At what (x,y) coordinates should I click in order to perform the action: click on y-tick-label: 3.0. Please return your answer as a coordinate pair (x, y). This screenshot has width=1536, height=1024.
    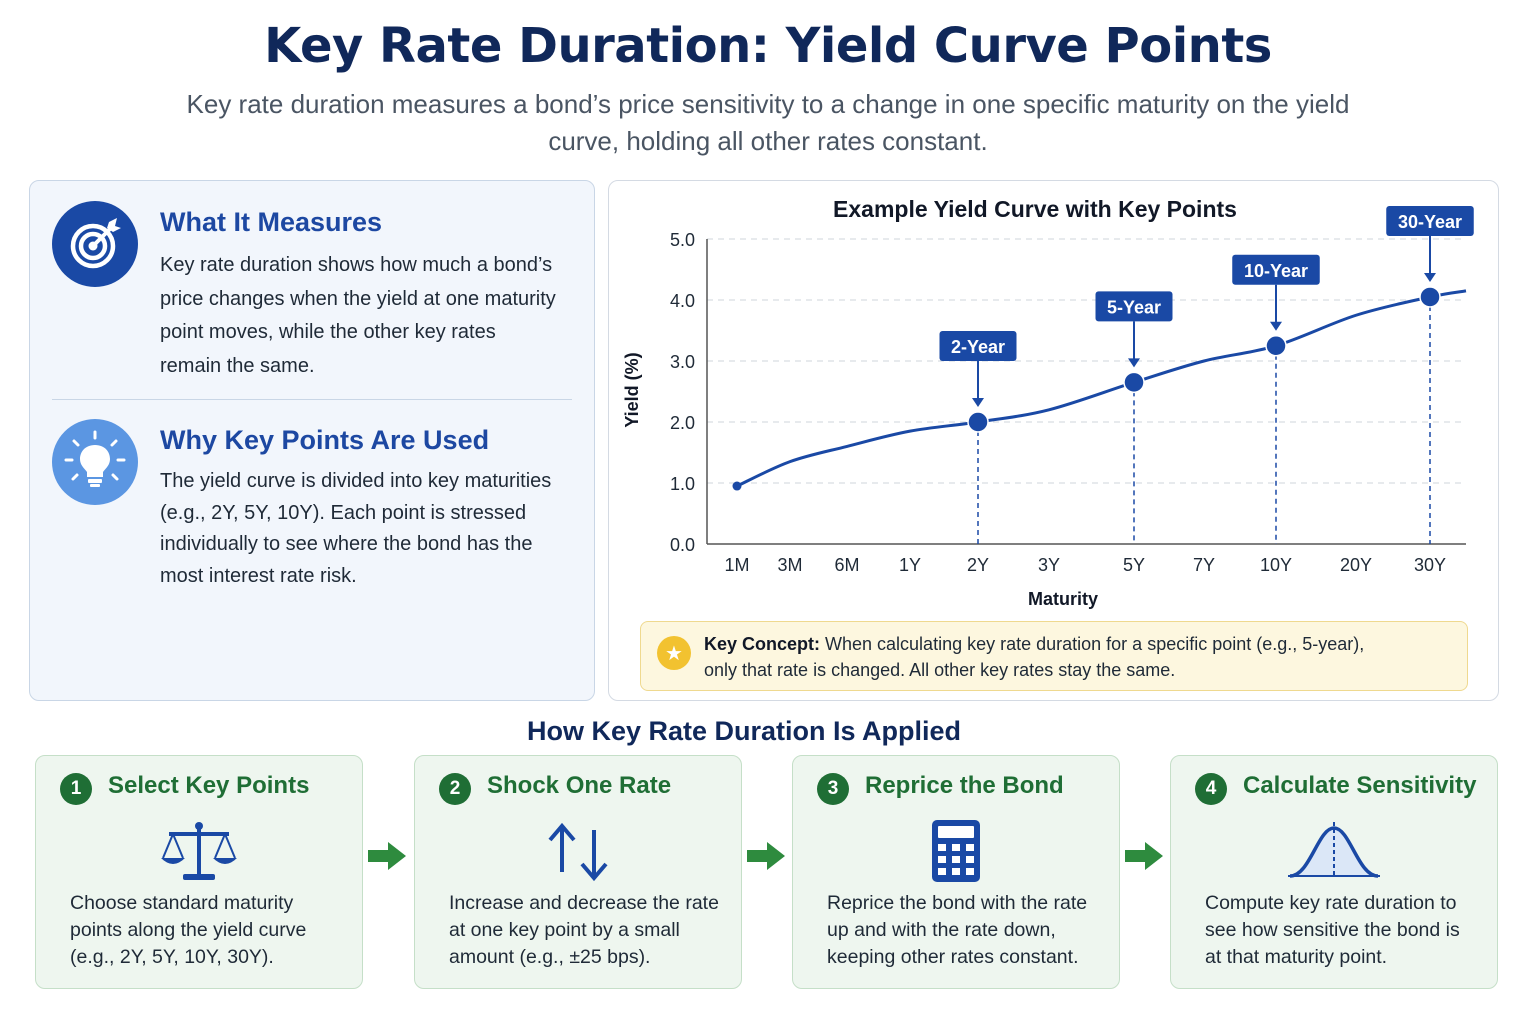
    Looking at the image, I should click on (682, 362).